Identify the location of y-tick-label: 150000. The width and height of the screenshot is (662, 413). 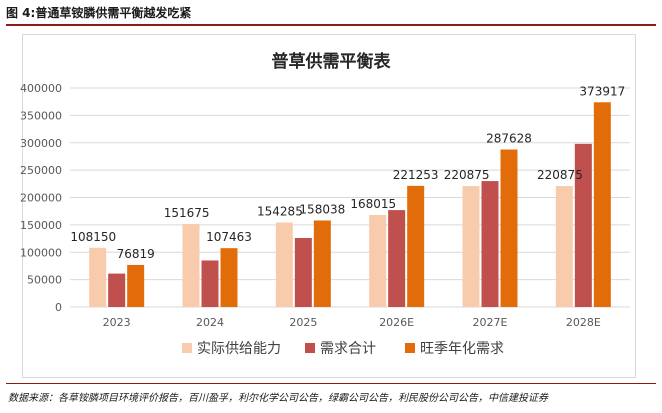
(41, 225).